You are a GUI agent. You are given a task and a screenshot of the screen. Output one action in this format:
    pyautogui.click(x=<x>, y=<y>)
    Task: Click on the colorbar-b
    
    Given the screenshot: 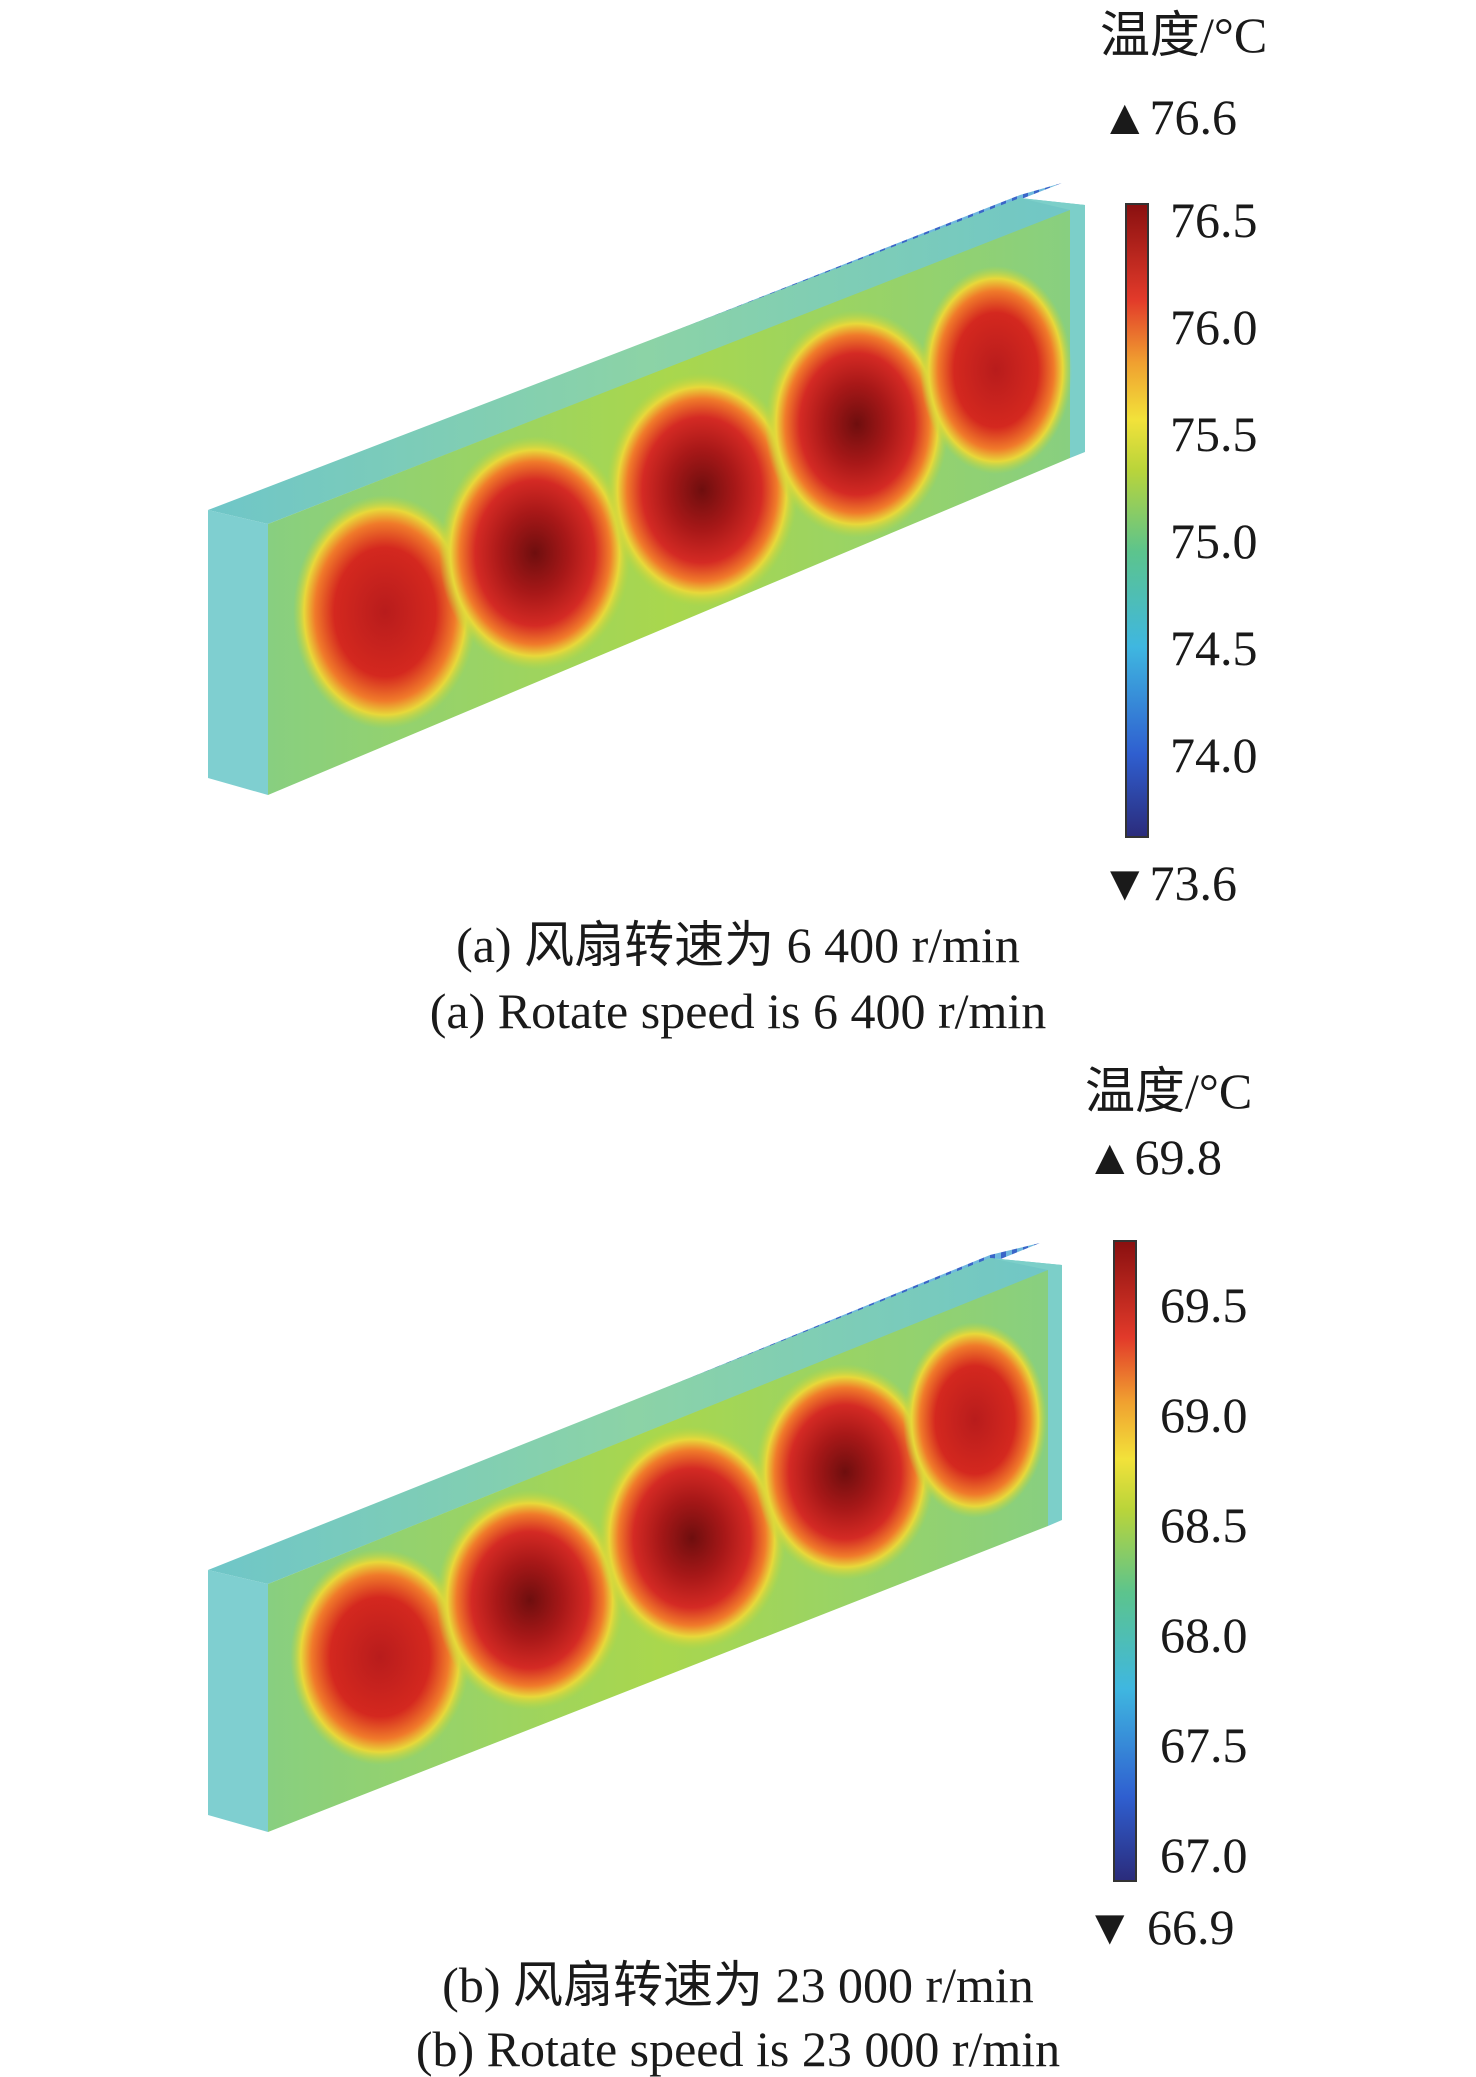 What is the action you would take?
    pyautogui.click(x=1125, y=1561)
    